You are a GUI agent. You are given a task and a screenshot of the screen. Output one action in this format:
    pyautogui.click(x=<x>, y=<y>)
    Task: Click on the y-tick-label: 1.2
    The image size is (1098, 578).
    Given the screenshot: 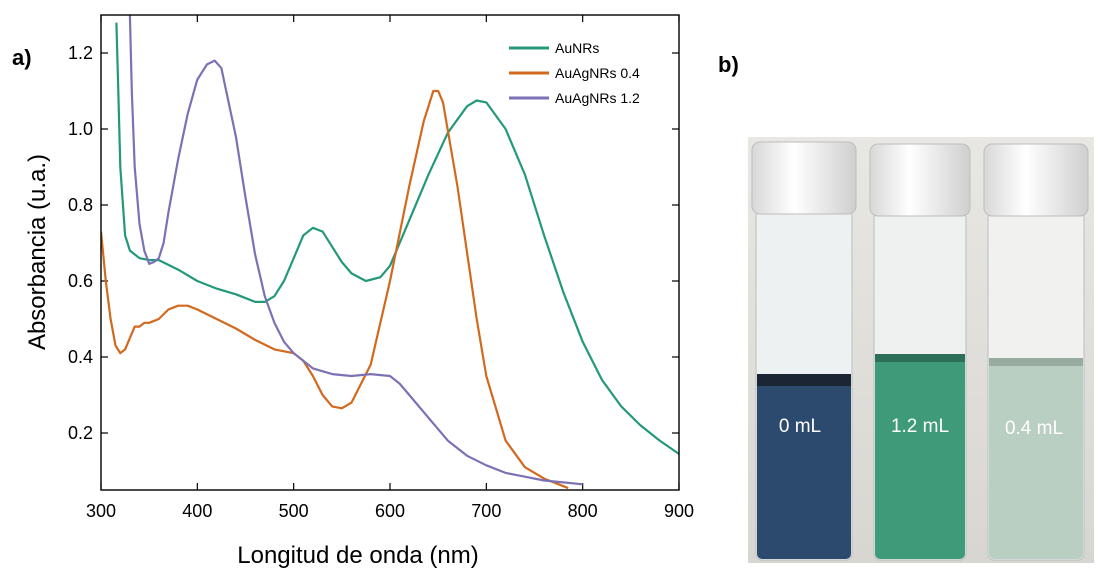 What is the action you would take?
    pyautogui.click(x=80, y=53)
    